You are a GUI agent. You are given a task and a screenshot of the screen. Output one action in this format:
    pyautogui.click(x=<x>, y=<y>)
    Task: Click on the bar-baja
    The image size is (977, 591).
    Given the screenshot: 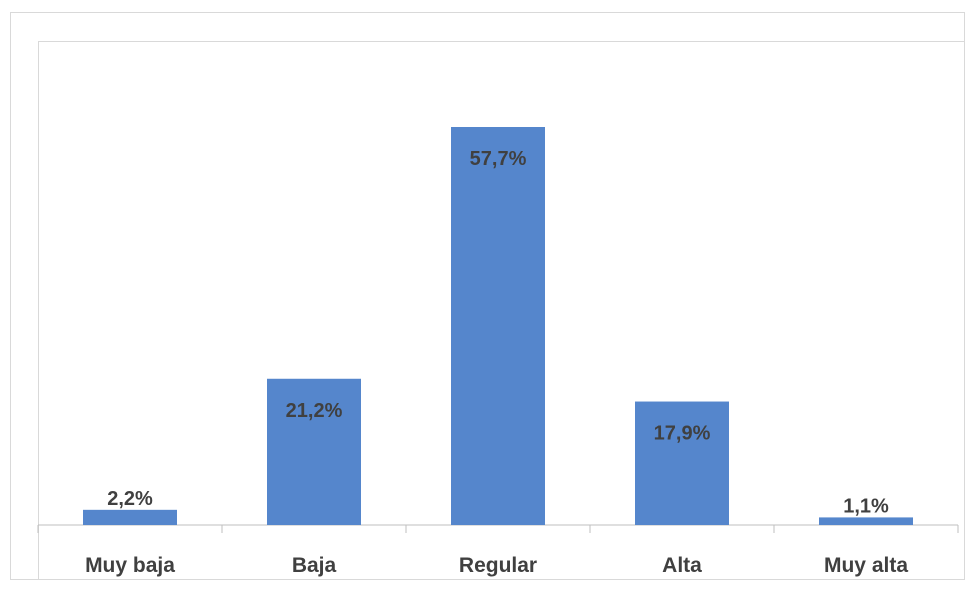 What is the action you would take?
    pyautogui.click(x=314, y=451)
    